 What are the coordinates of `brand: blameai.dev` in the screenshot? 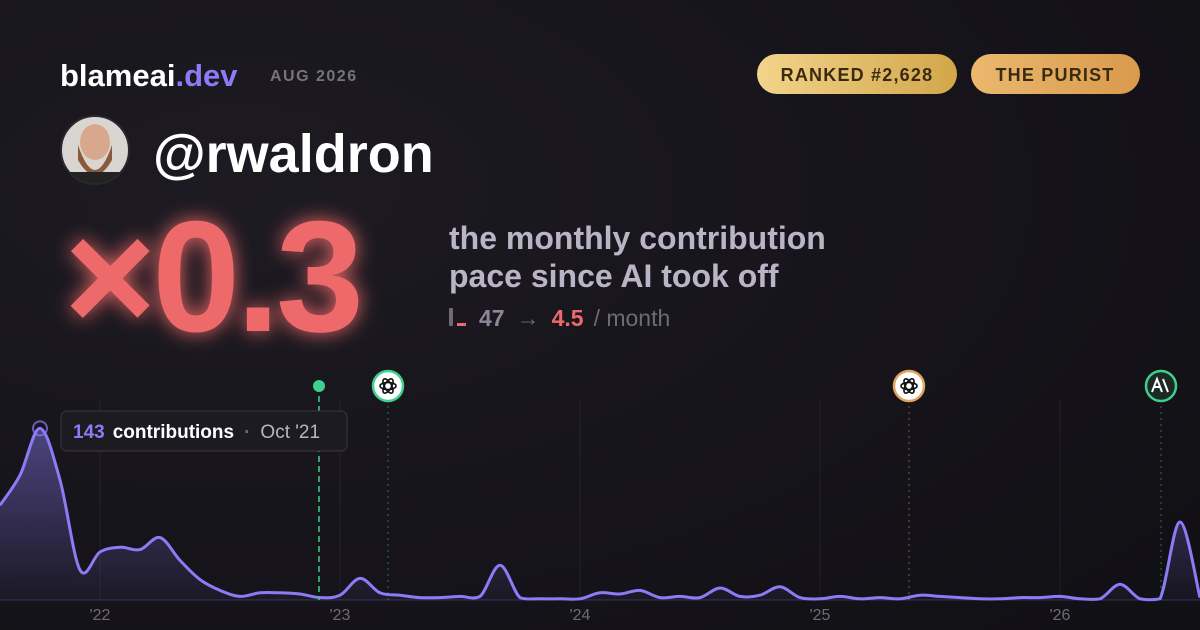 It's located at (149, 75).